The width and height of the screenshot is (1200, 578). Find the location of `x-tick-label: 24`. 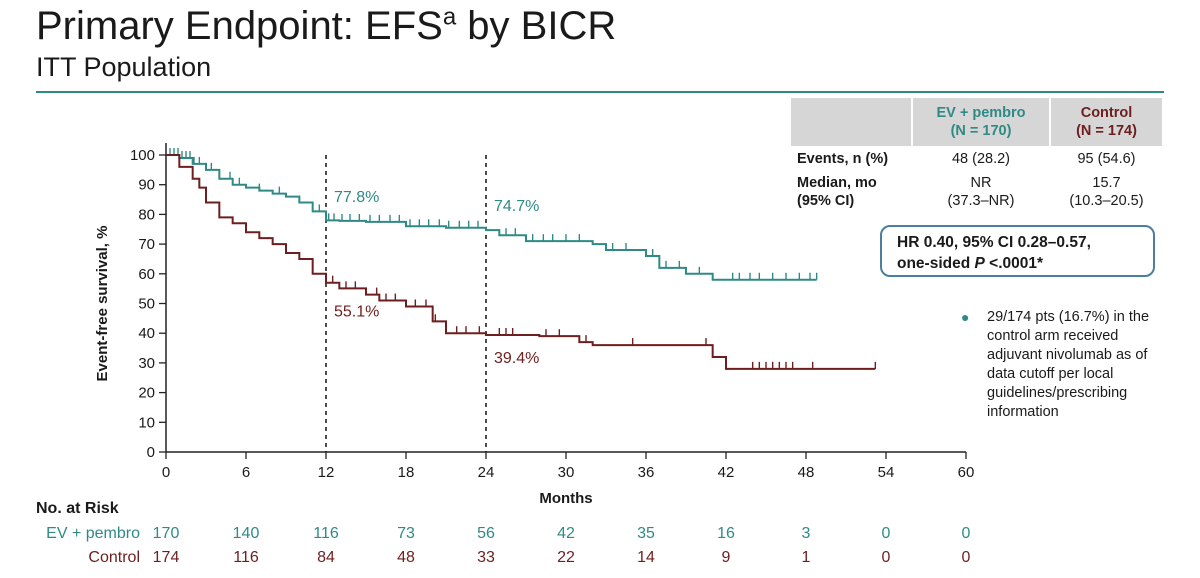

x-tick-label: 24 is located at coordinates (486, 472).